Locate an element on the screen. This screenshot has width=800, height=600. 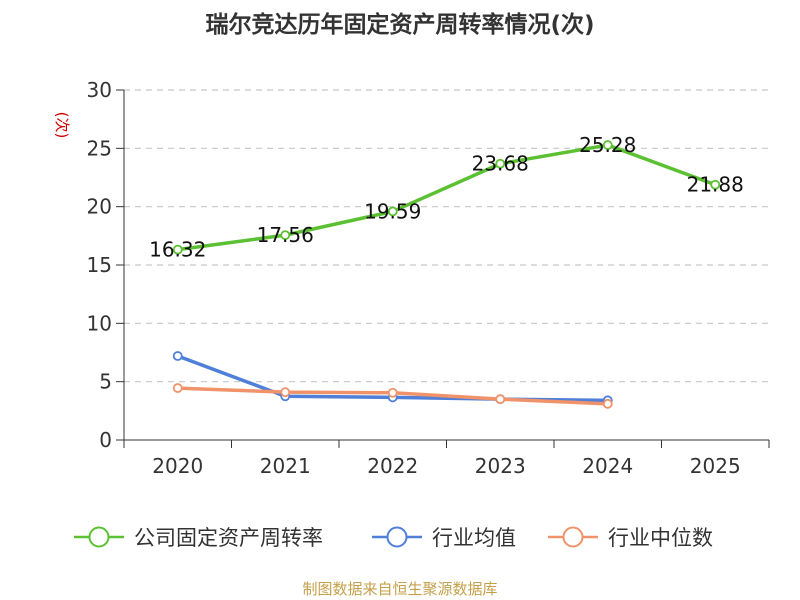
data-label: 17.56 is located at coordinates (285, 235).